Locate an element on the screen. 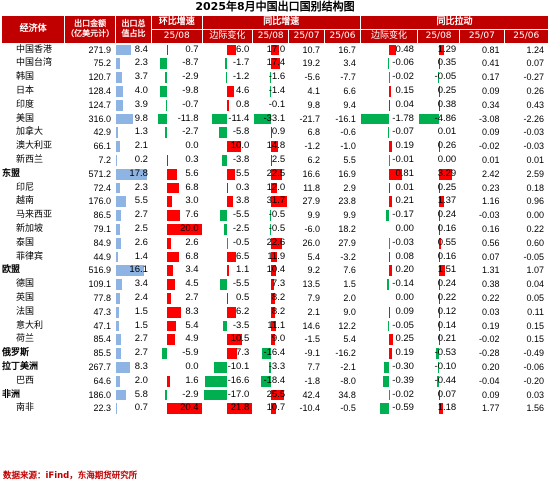  pull-2508-value: 1.37 is located at coordinates (447, 201).